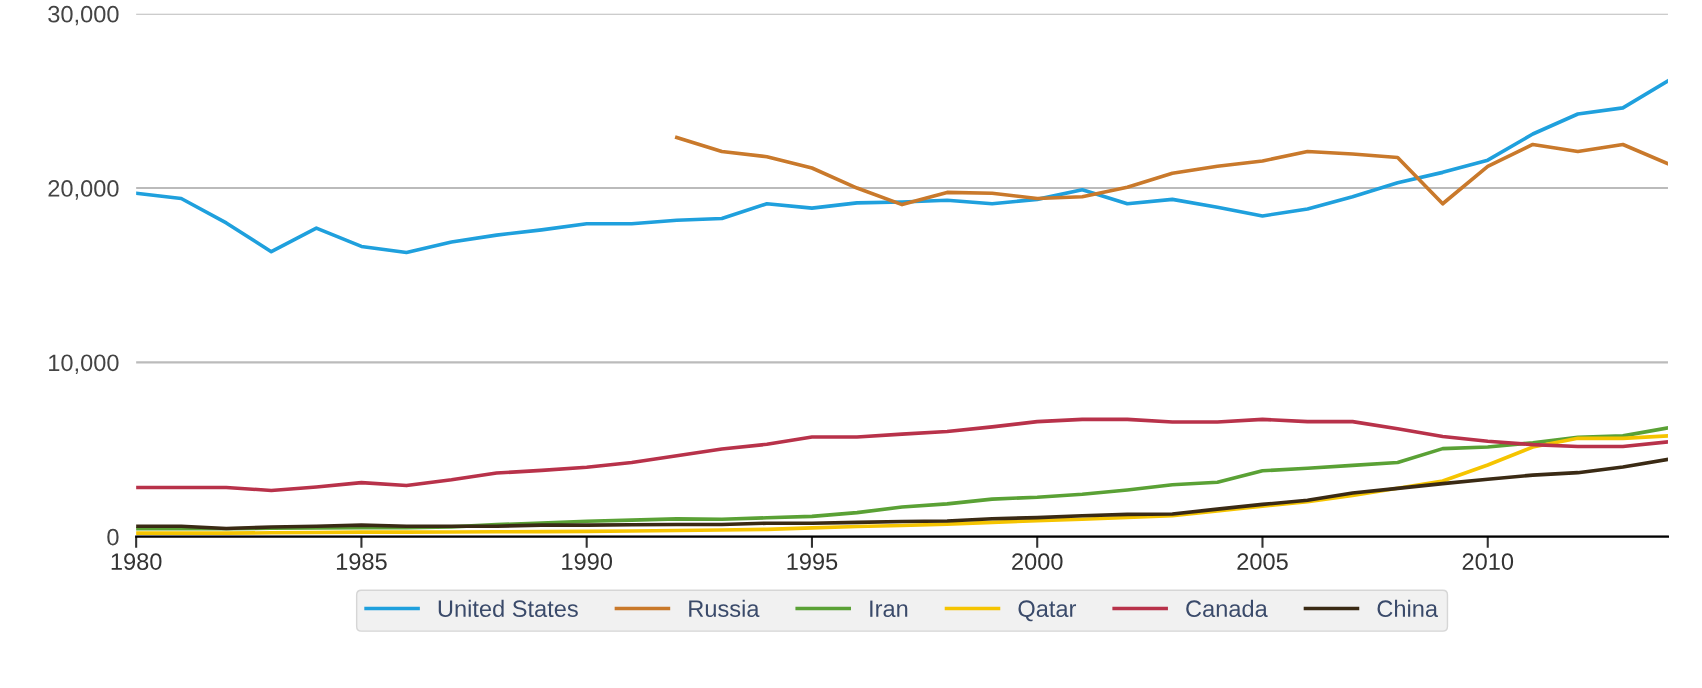  Describe the element at coordinates (587, 561) in the screenshot. I see `x-tick-label: 1990` at that location.